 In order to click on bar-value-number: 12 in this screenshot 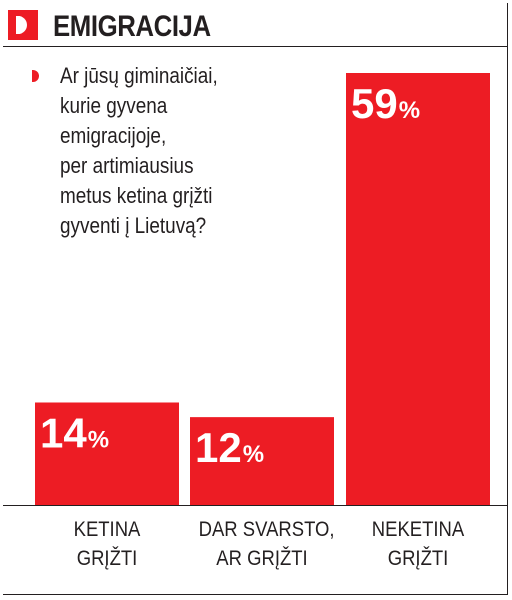, I will do `click(218, 447)`.